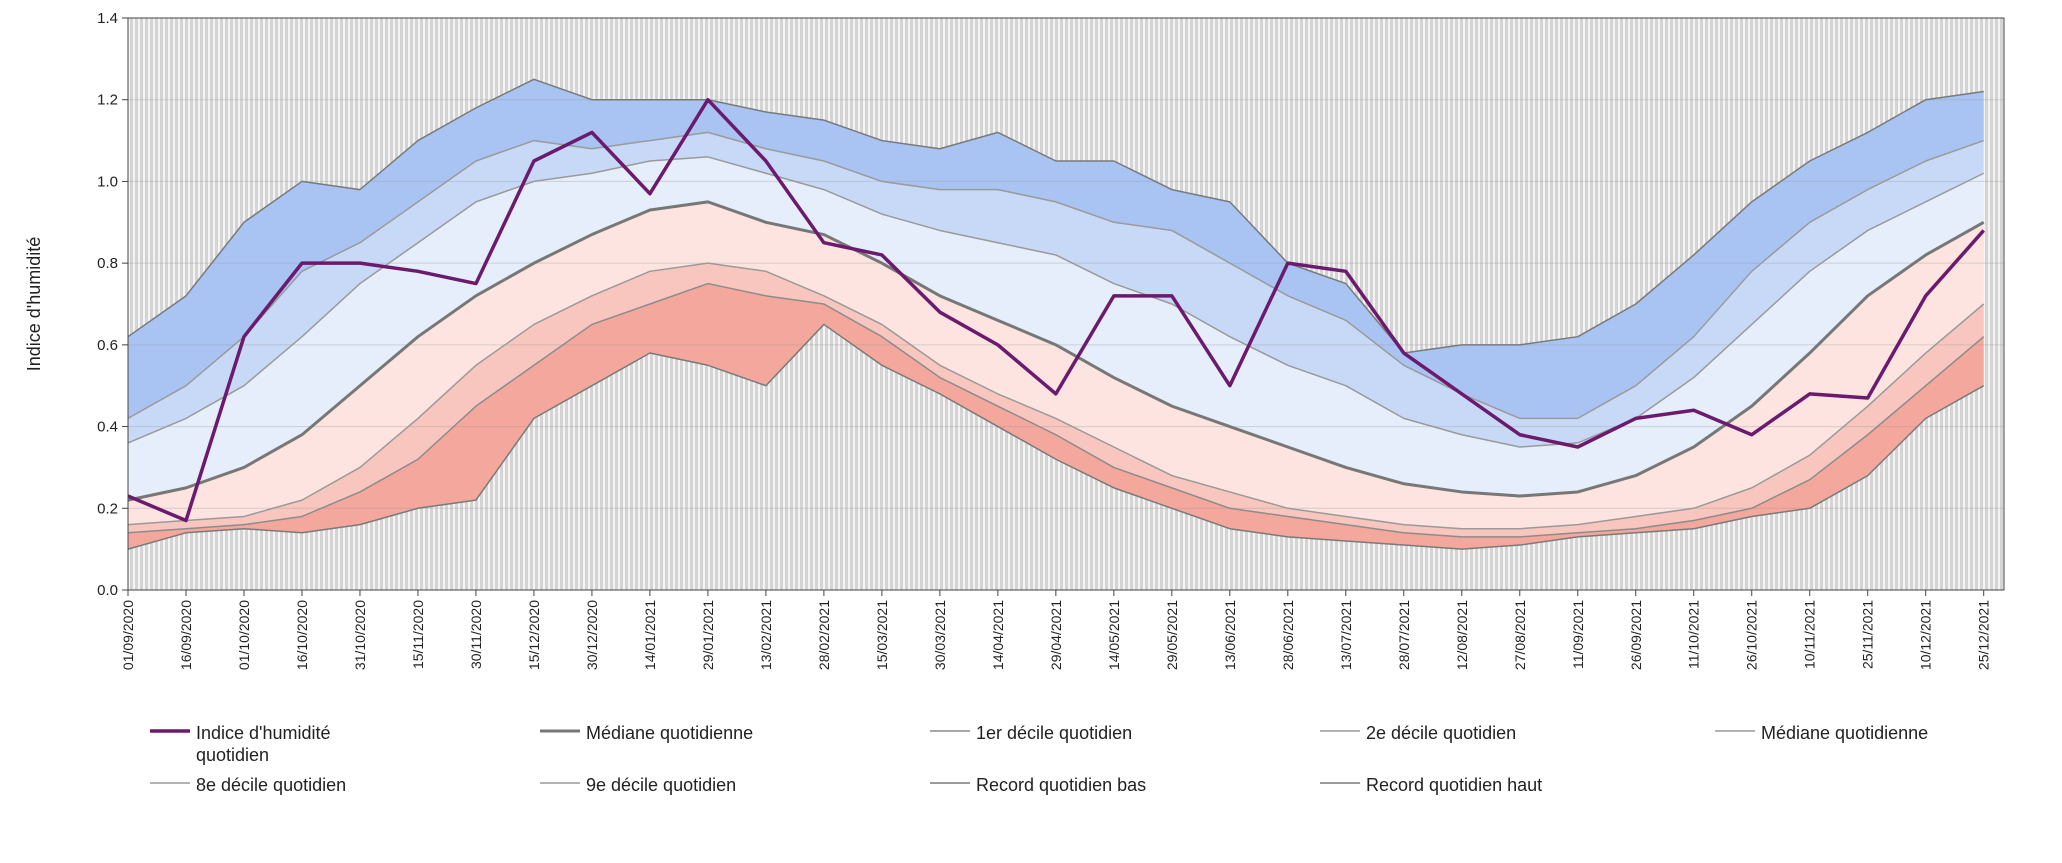  What do you see at coordinates (1520, 635) in the screenshot?
I see `x-tick-label: 27/08/2021` at bounding box center [1520, 635].